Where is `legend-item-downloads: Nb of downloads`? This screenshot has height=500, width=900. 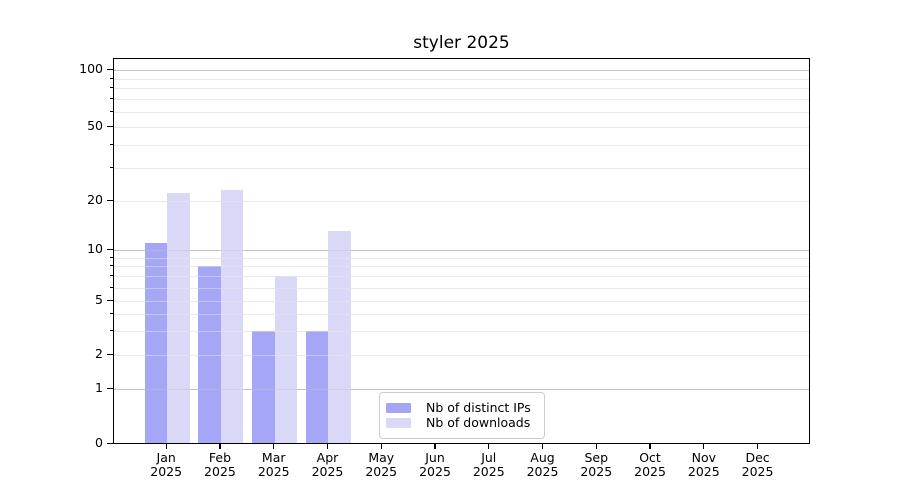
legend-item-downloads: Nb of downloads is located at coordinates (465, 422).